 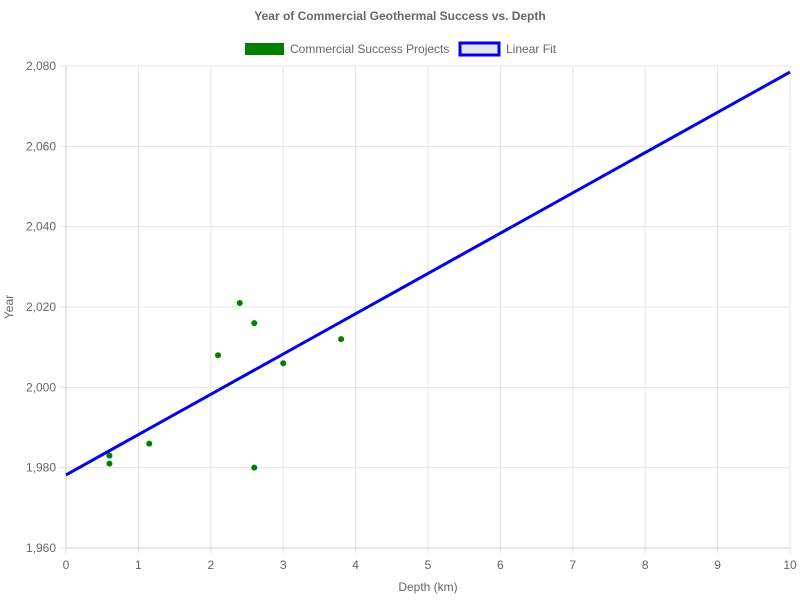 I want to click on x-axis-ticks: 0 1 2 3 4 5 6 7 8 9 10, so click(x=430, y=565).